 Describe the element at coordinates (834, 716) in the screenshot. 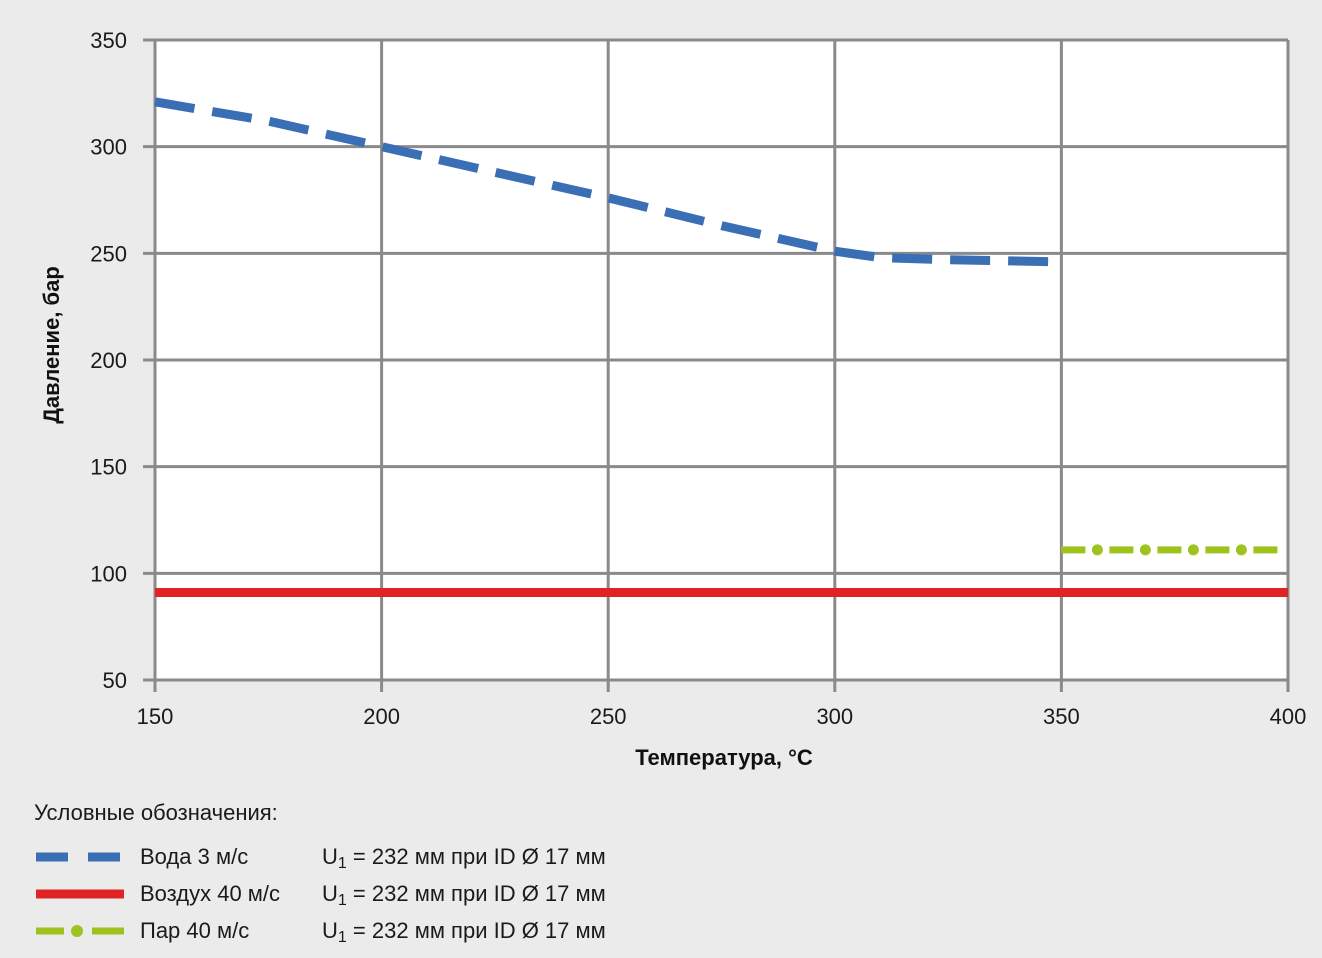

I see `x-tick-label: 300` at that location.